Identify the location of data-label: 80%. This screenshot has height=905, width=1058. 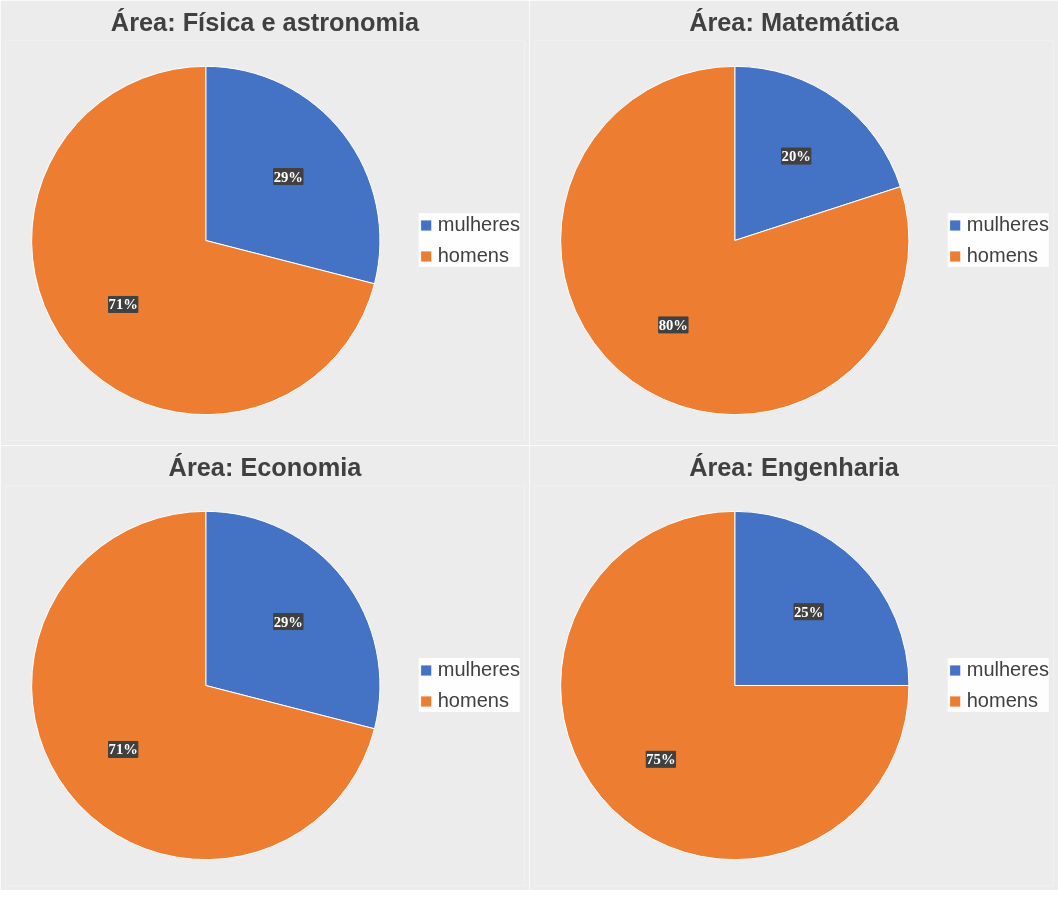
(673, 324).